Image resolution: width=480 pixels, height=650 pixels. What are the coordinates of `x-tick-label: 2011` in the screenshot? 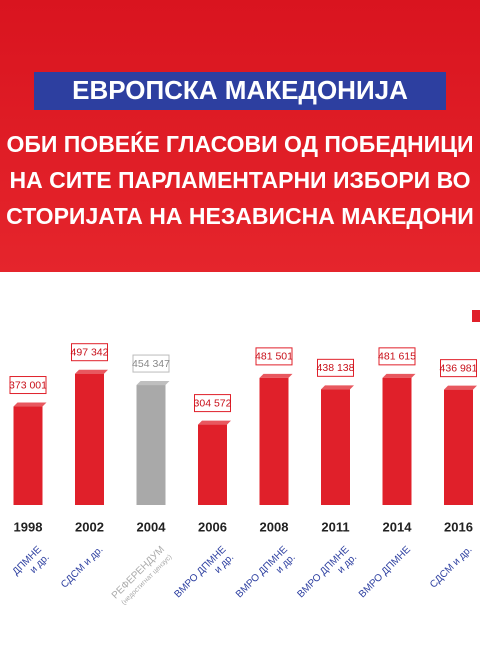 It's located at (335, 526).